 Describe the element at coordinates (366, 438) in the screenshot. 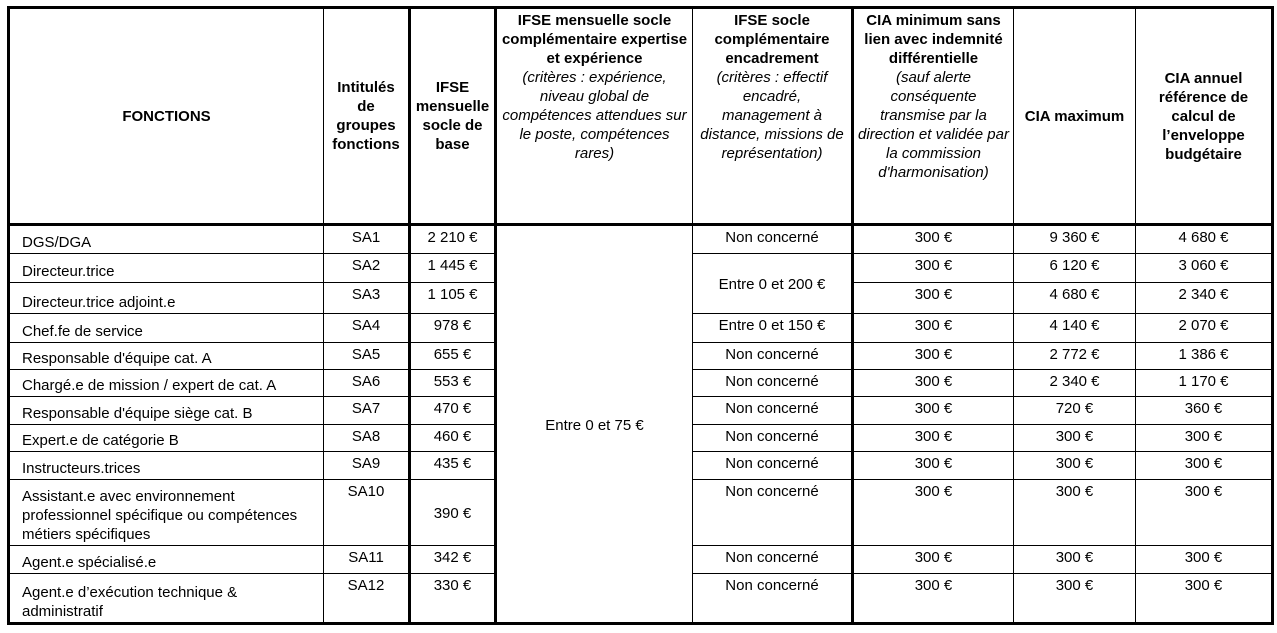

I see `cell-groupe: SA8` at that location.